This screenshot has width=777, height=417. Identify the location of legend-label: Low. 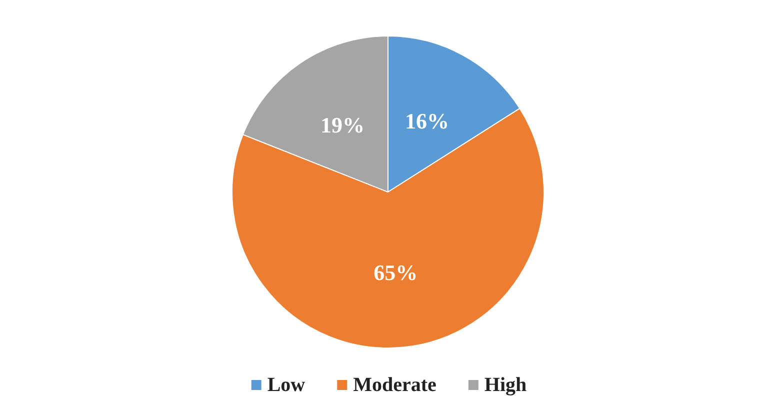
(286, 385).